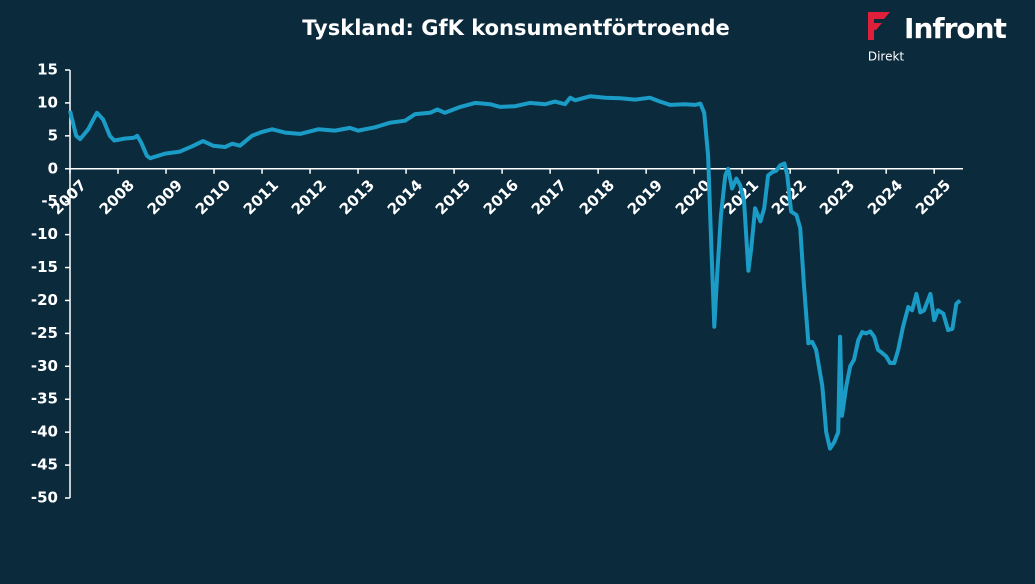  Describe the element at coordinates (886, 57) in the screenshot. I see `logo-sub: Direkt` at that location.